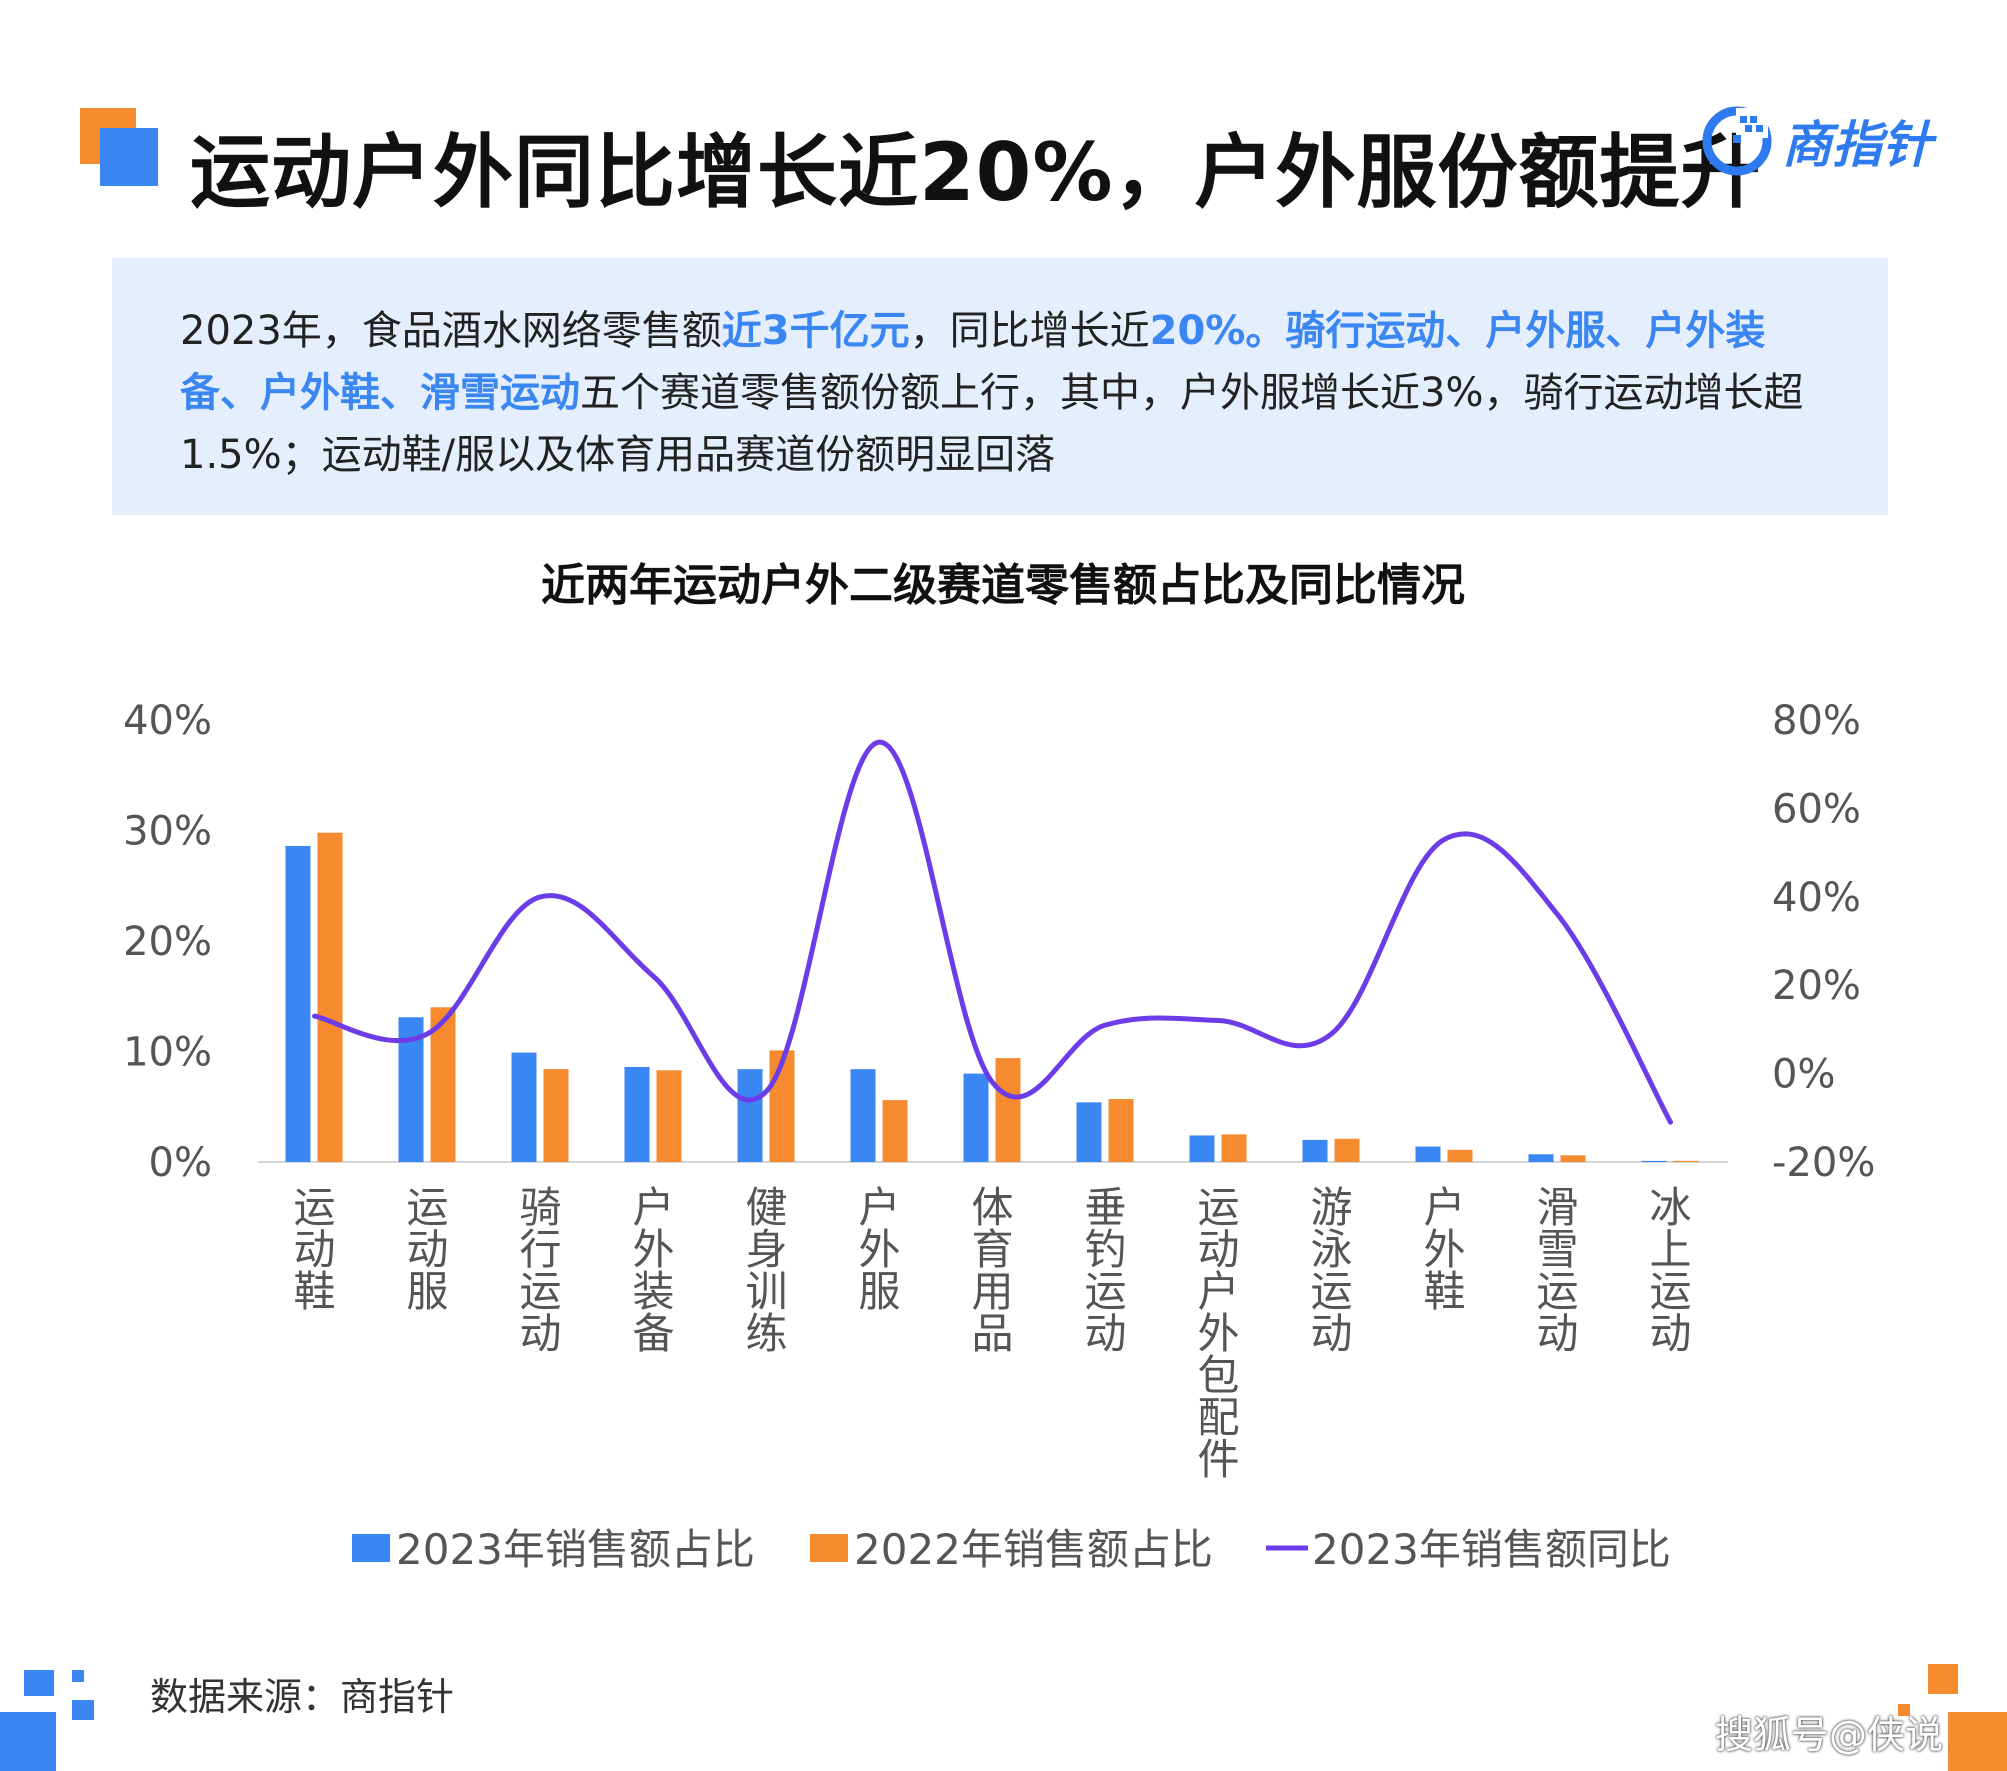  What do you see at coordinates (973, 362) in the screenshot?
I see `summary-highlight-2: 20%。骑行运动、户外服、户外装备、户外鞋、滑雪运动` at bounding box center [973, 362].